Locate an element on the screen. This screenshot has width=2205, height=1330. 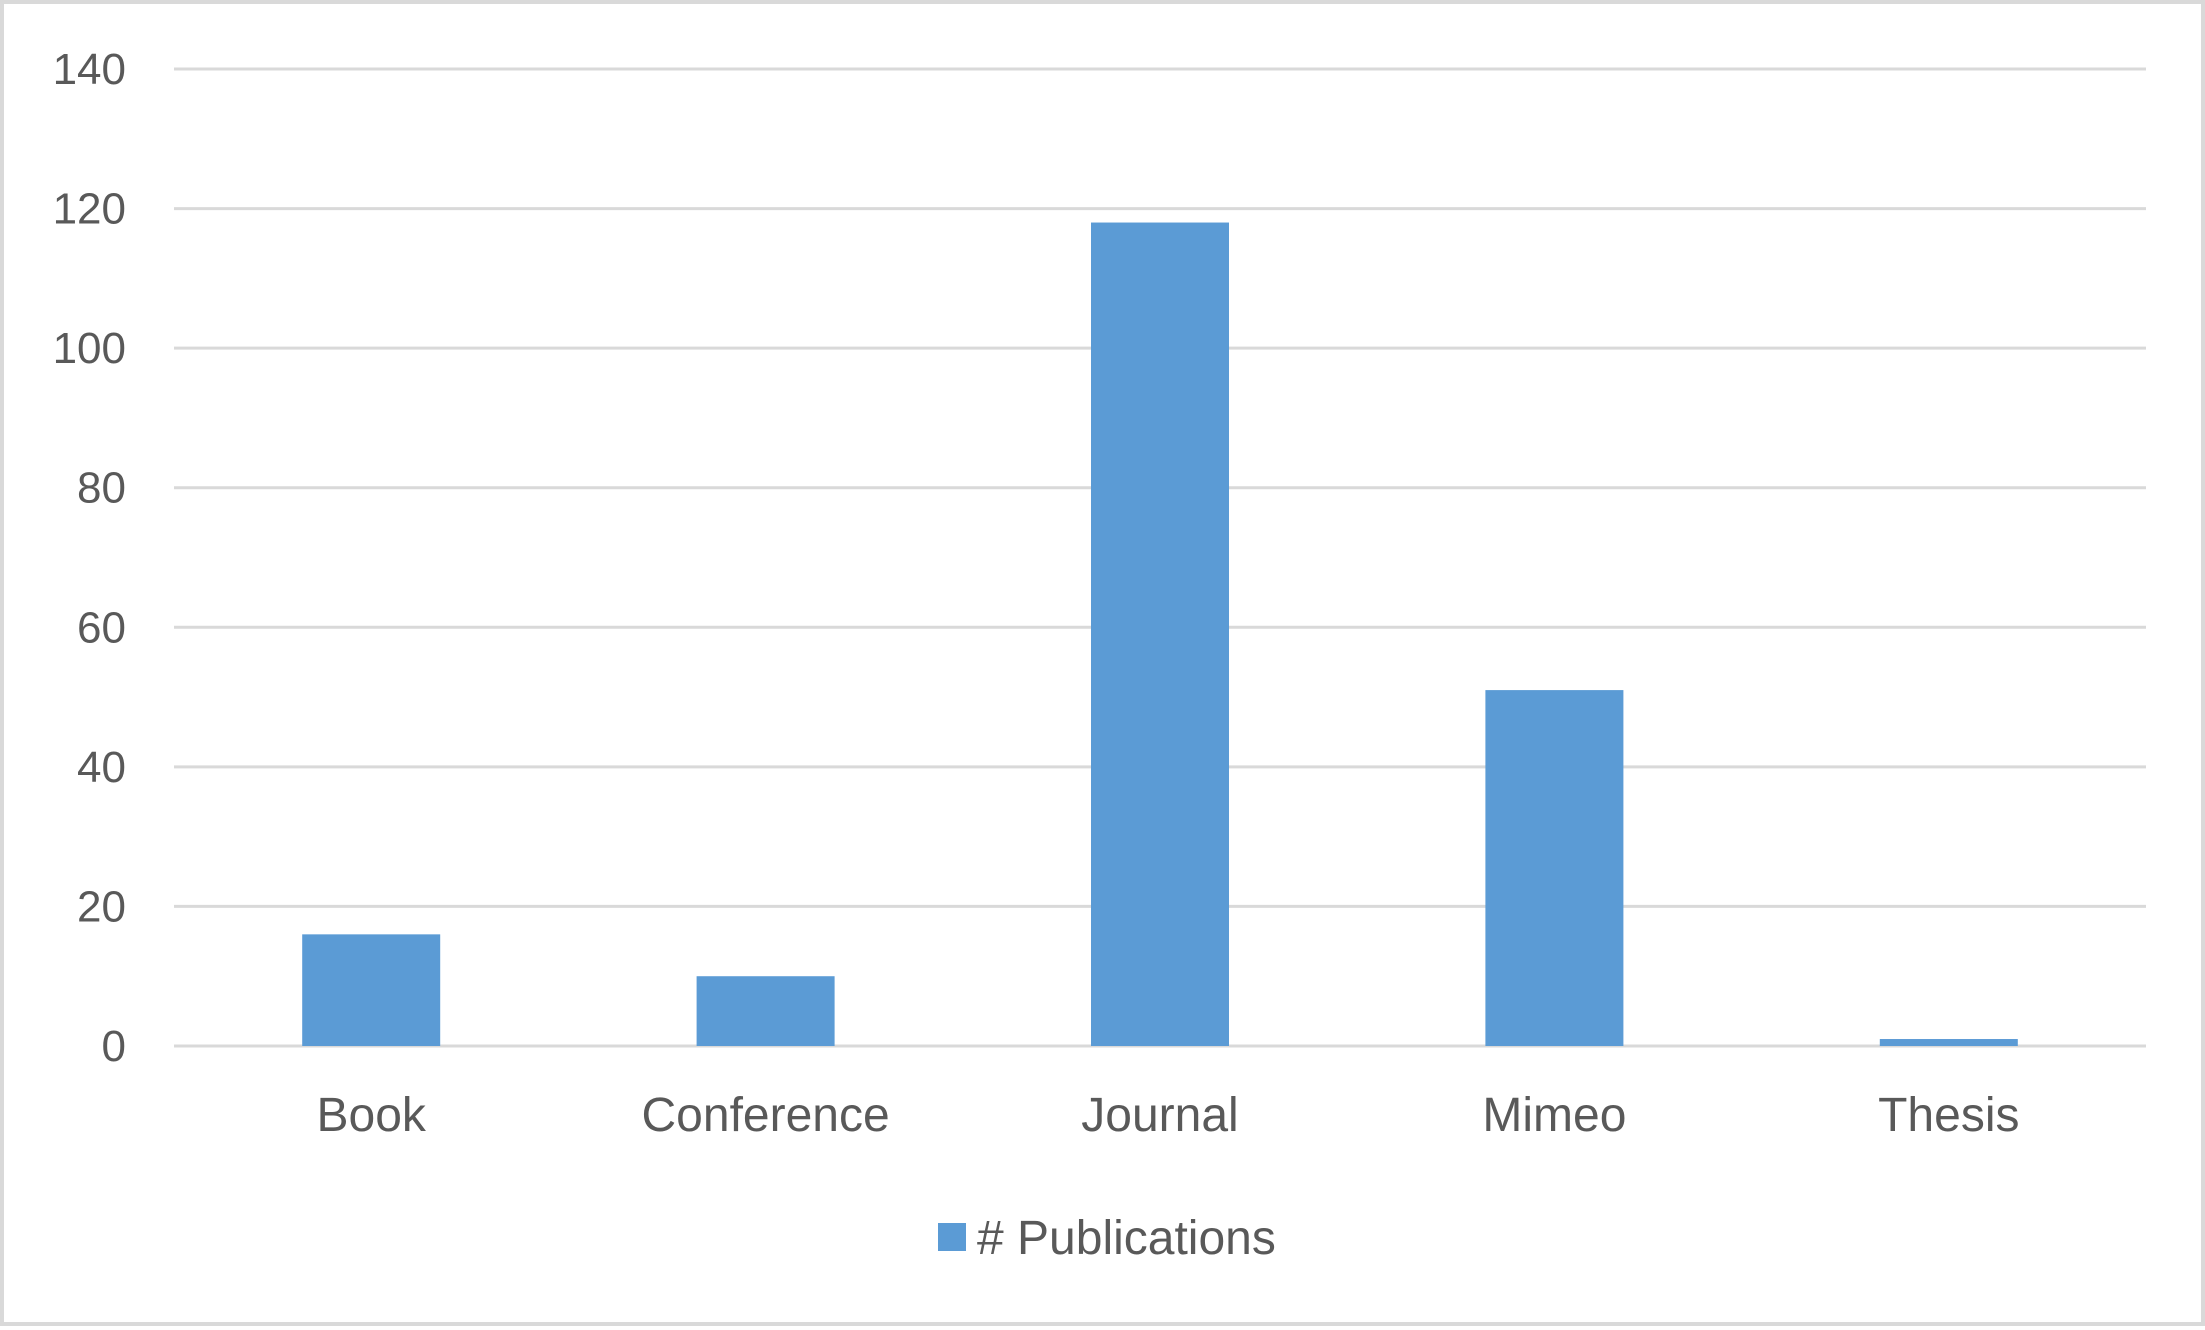
y-axis-ticks: 0 20 40 60 80 100 120 140 is located at coordinates (89, 558).